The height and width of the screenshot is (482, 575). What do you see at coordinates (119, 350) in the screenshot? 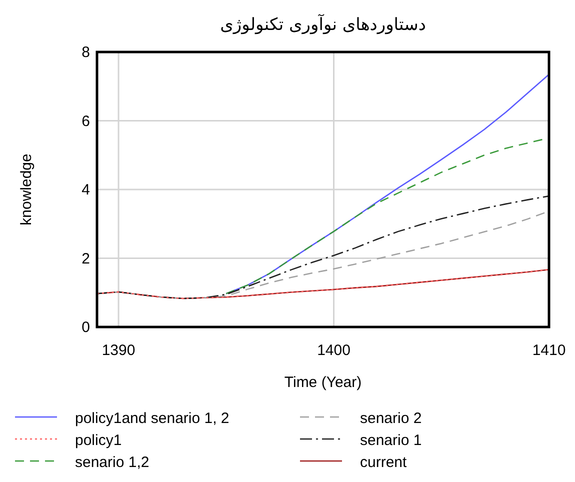
I see `x-tick-label: 1390` at bounding box center [119, 350].